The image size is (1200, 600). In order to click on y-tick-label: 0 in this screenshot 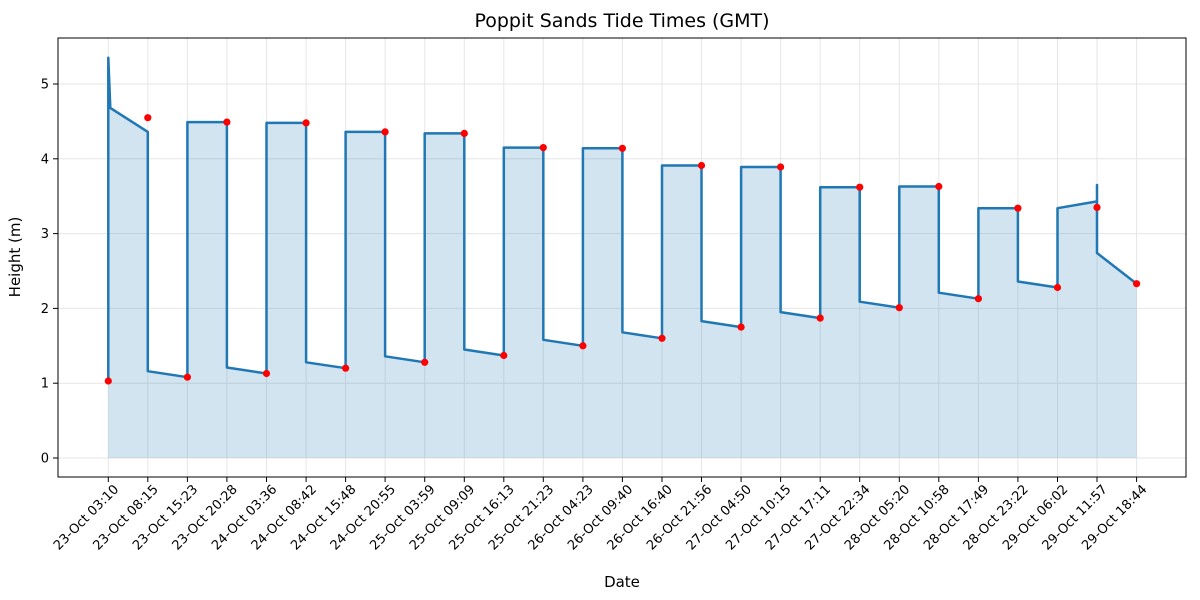, I will do `click(45, 459)`.